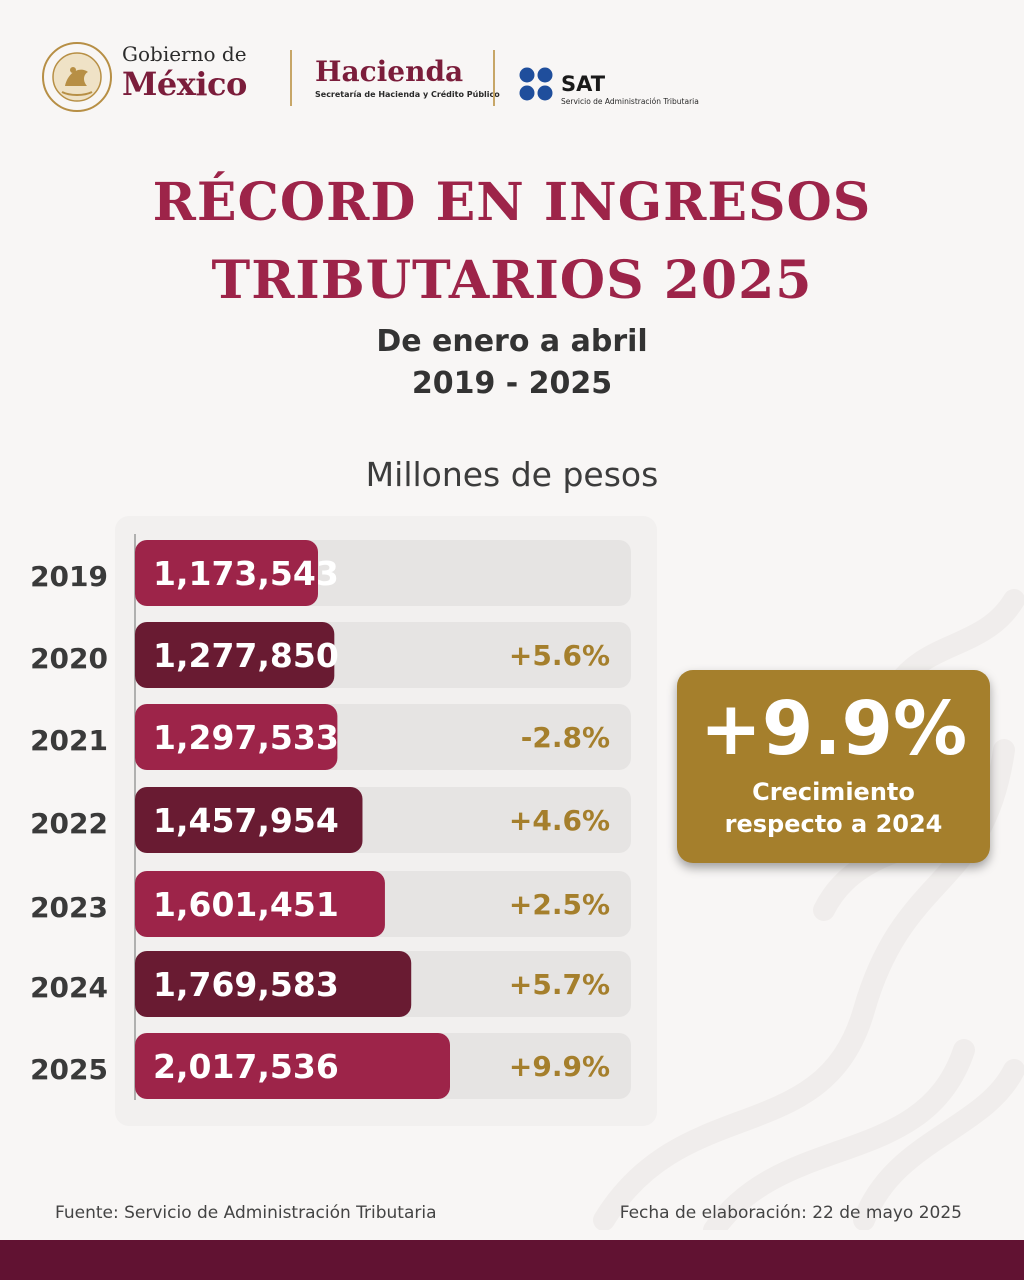 The width and height of the screenshot is (1024, 1280). What do you see at coordinates (583, 84) in the screenshot?
I see `sat-name: SAT` at bounding box center [583, 84].